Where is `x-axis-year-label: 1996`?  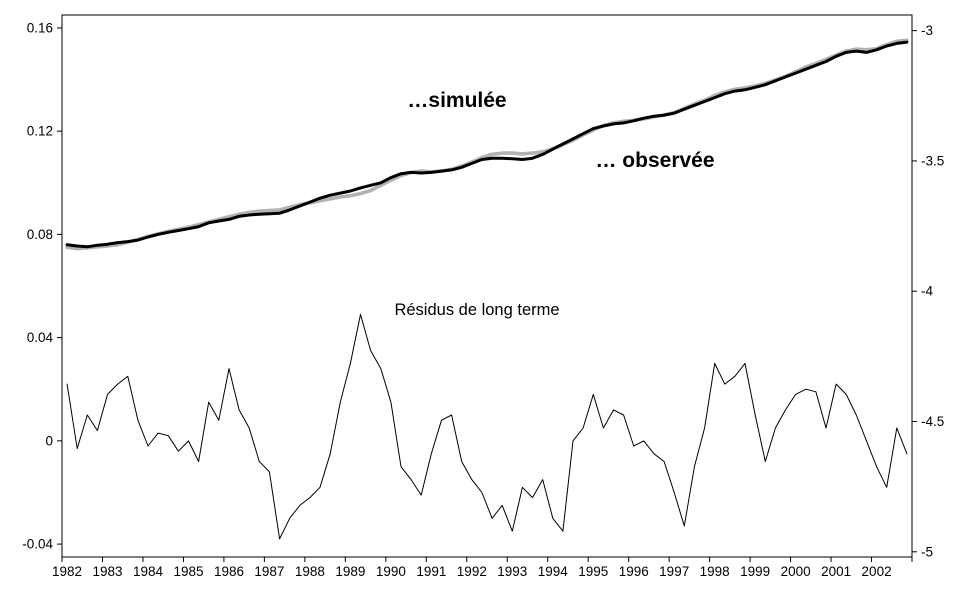
x-axis-year-label: 1996 is located at coordinates (634, 571).